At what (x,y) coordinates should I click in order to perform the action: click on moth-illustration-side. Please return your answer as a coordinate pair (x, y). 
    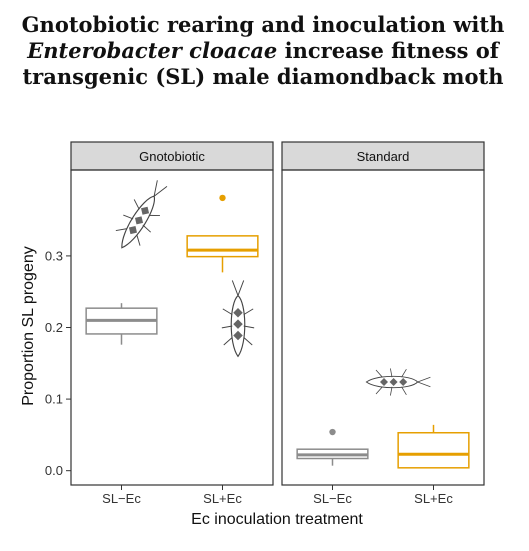
    Looking at the image, I should click on (398, 382).